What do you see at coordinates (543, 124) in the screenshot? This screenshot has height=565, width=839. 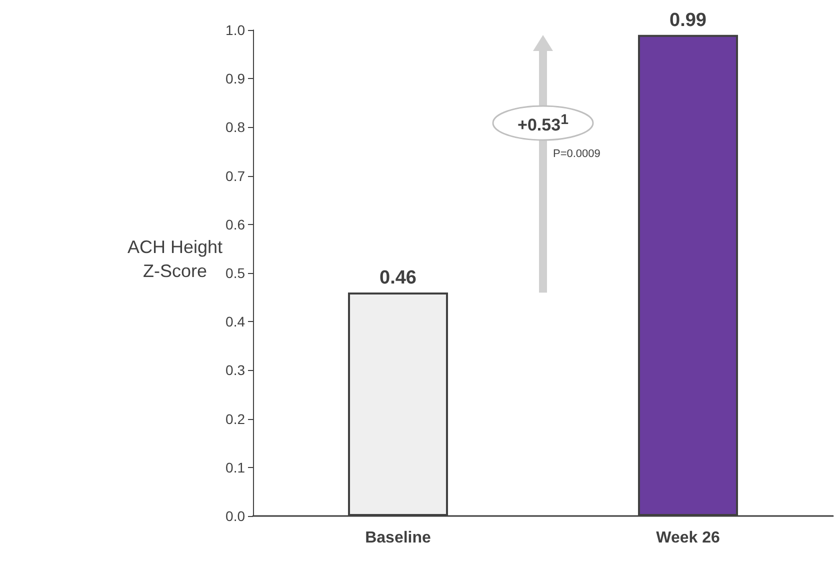 I see `annotation: +0.53$^{1}$` at bounding box center [543, 124].